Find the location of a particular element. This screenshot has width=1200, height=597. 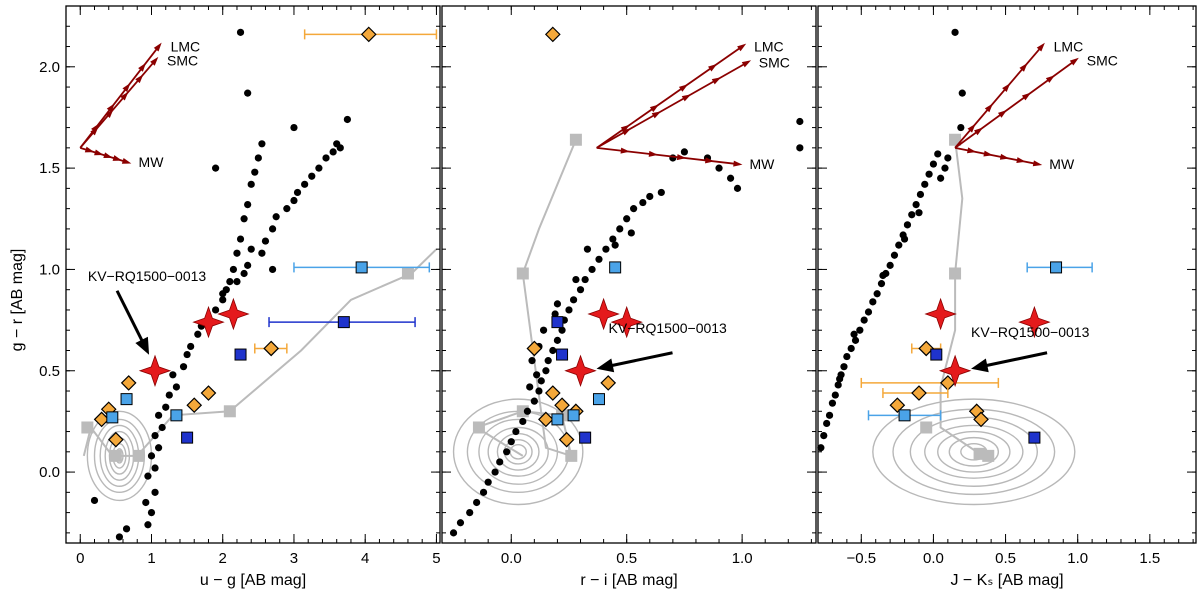

reddening-label-smc: SMC is located at coordinates (182, 61).